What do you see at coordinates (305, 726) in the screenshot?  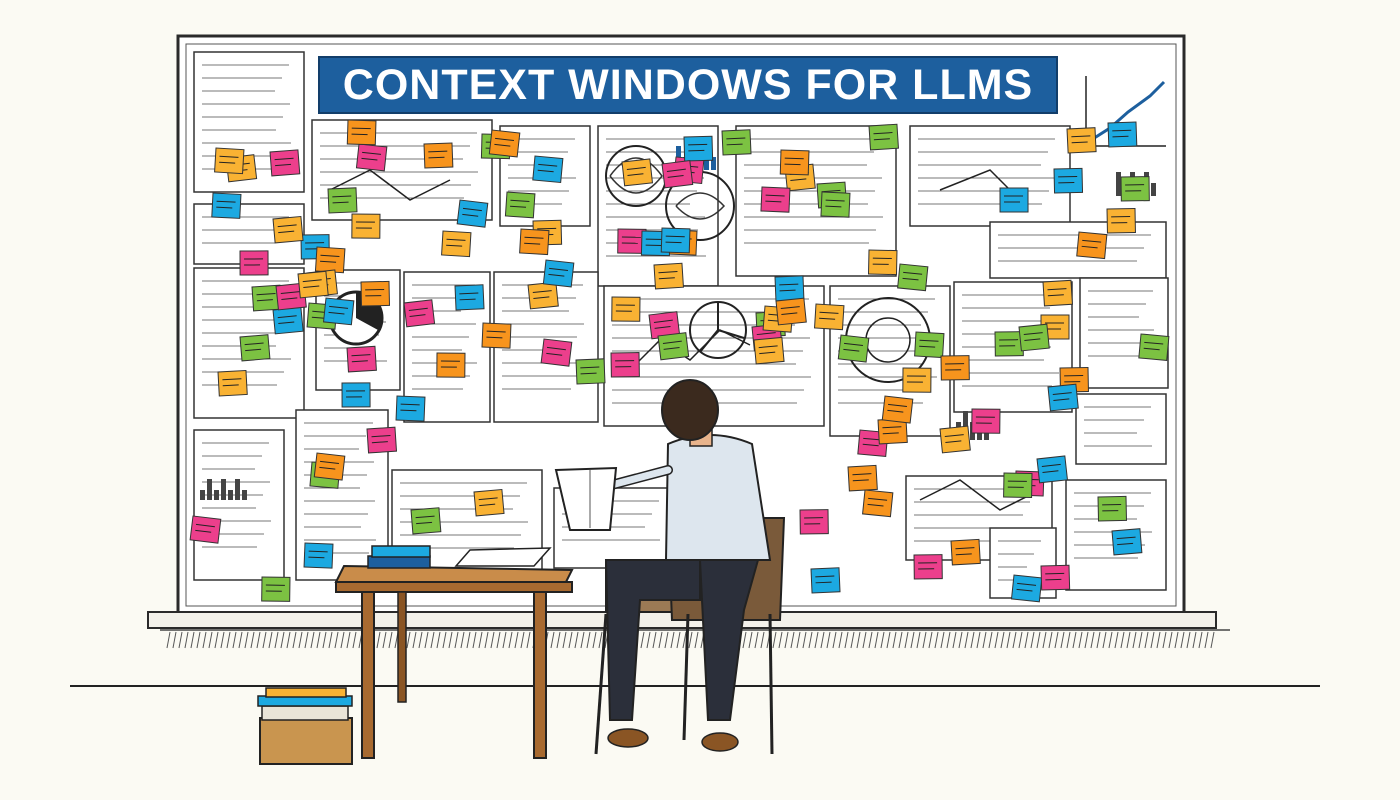 I see `book-box` at bounding box center [305, 726].